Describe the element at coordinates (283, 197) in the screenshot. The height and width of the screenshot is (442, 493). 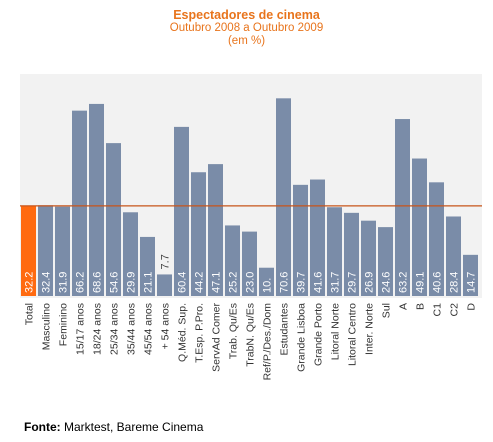
I see `bar-estudantes` at that location.